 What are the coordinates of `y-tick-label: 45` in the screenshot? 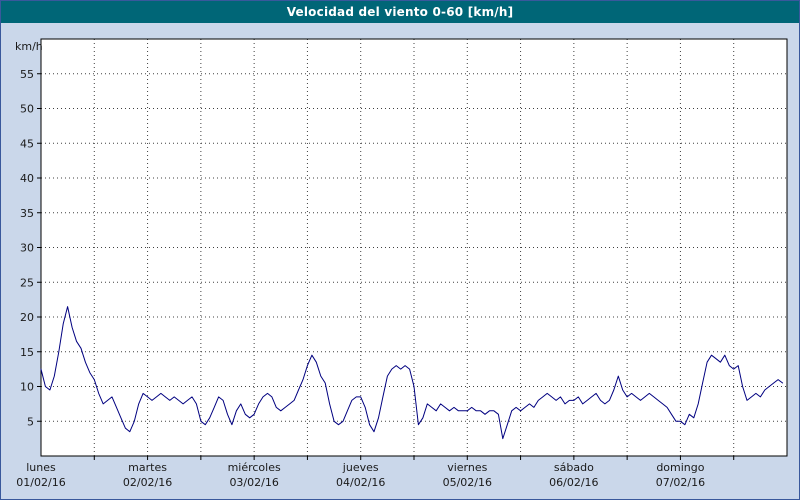 It's located at (27, 143).